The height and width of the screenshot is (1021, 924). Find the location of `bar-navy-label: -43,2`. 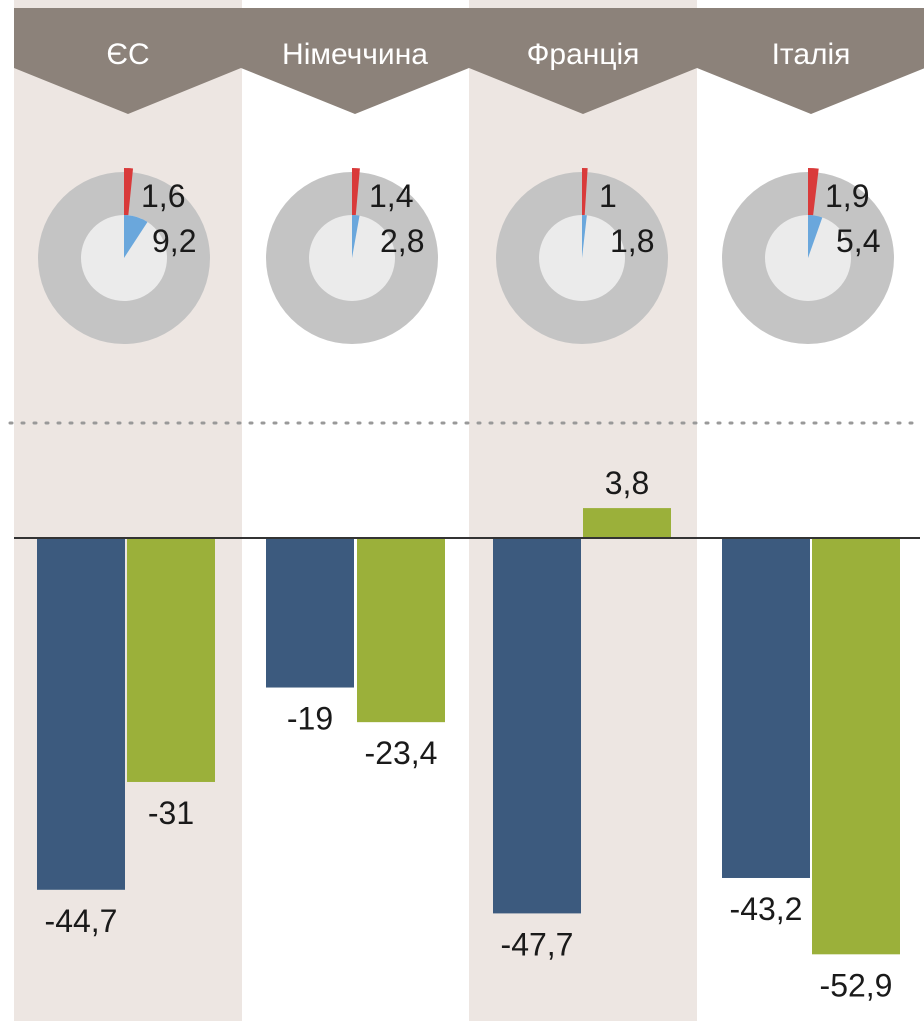

bar-navy-label: -43,2 is located at coordinates (766, 909).